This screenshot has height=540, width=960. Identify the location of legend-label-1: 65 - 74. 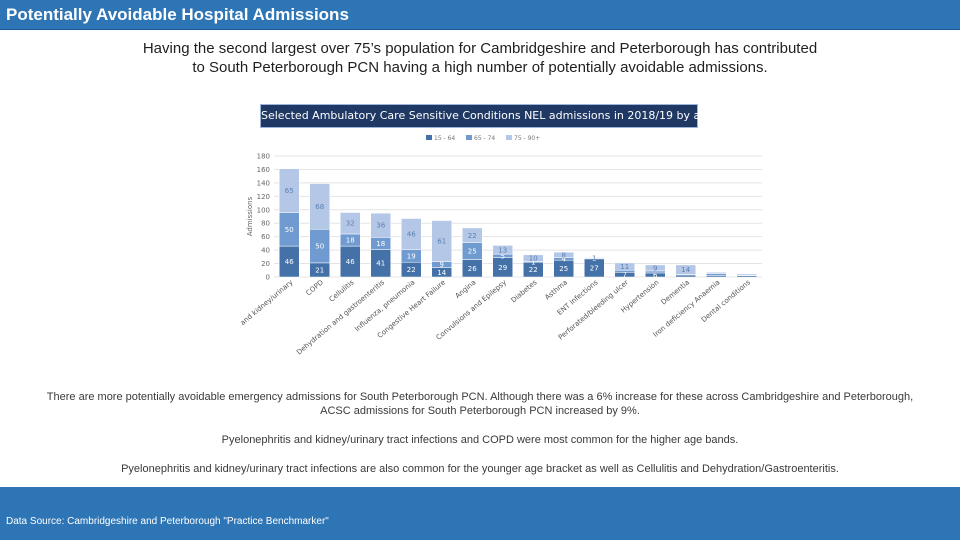
(484, 138).